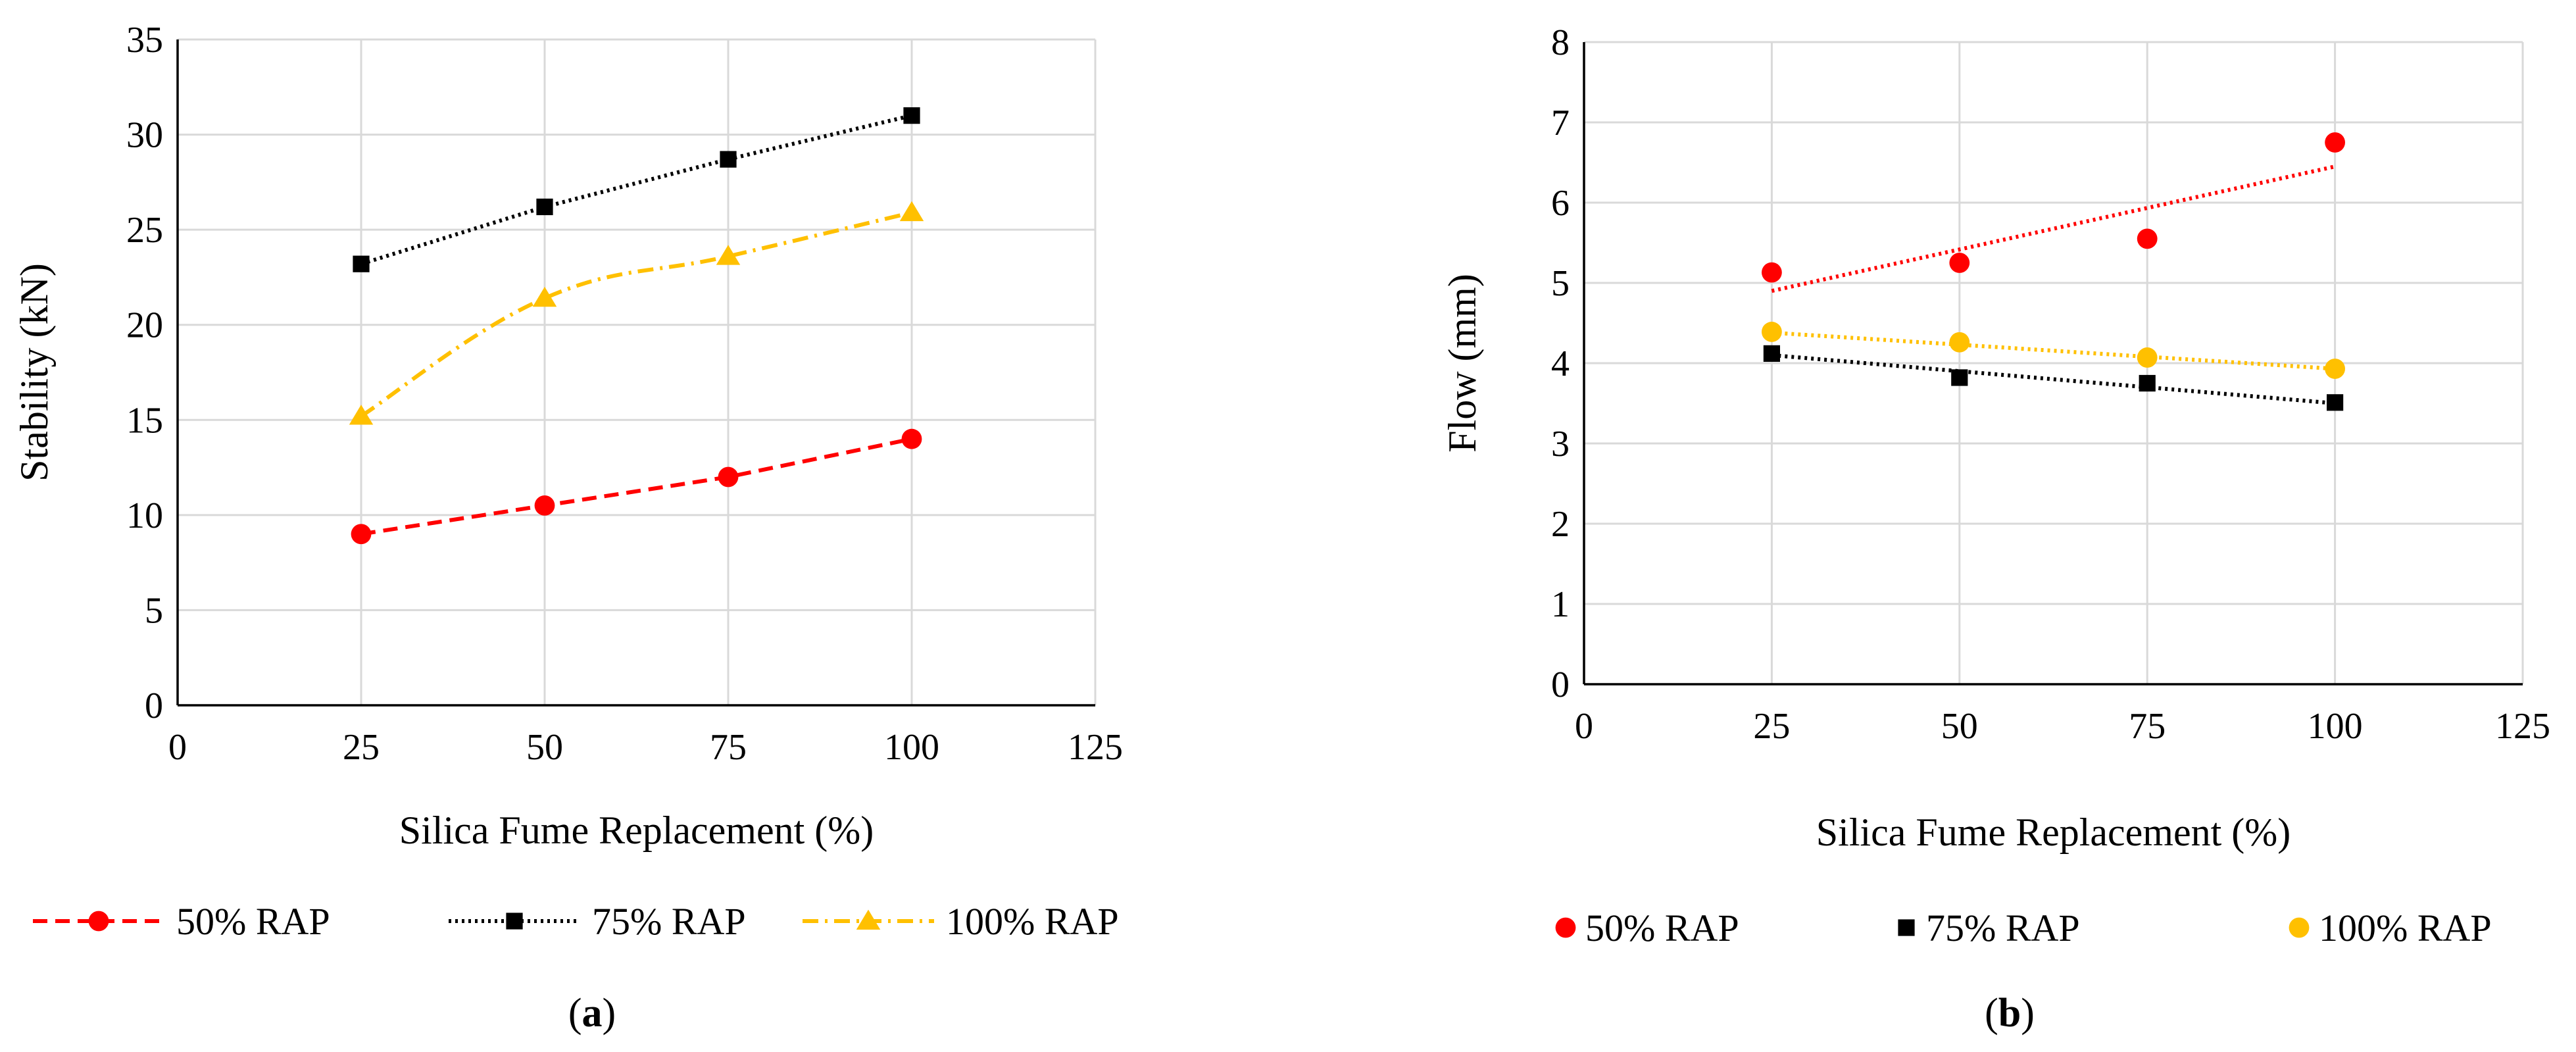 This screenshot has width=2576, height=1052. Describe the element at coordinates (1560, 604) in the screenshot. I see `y-tick-label: 1` at that location.